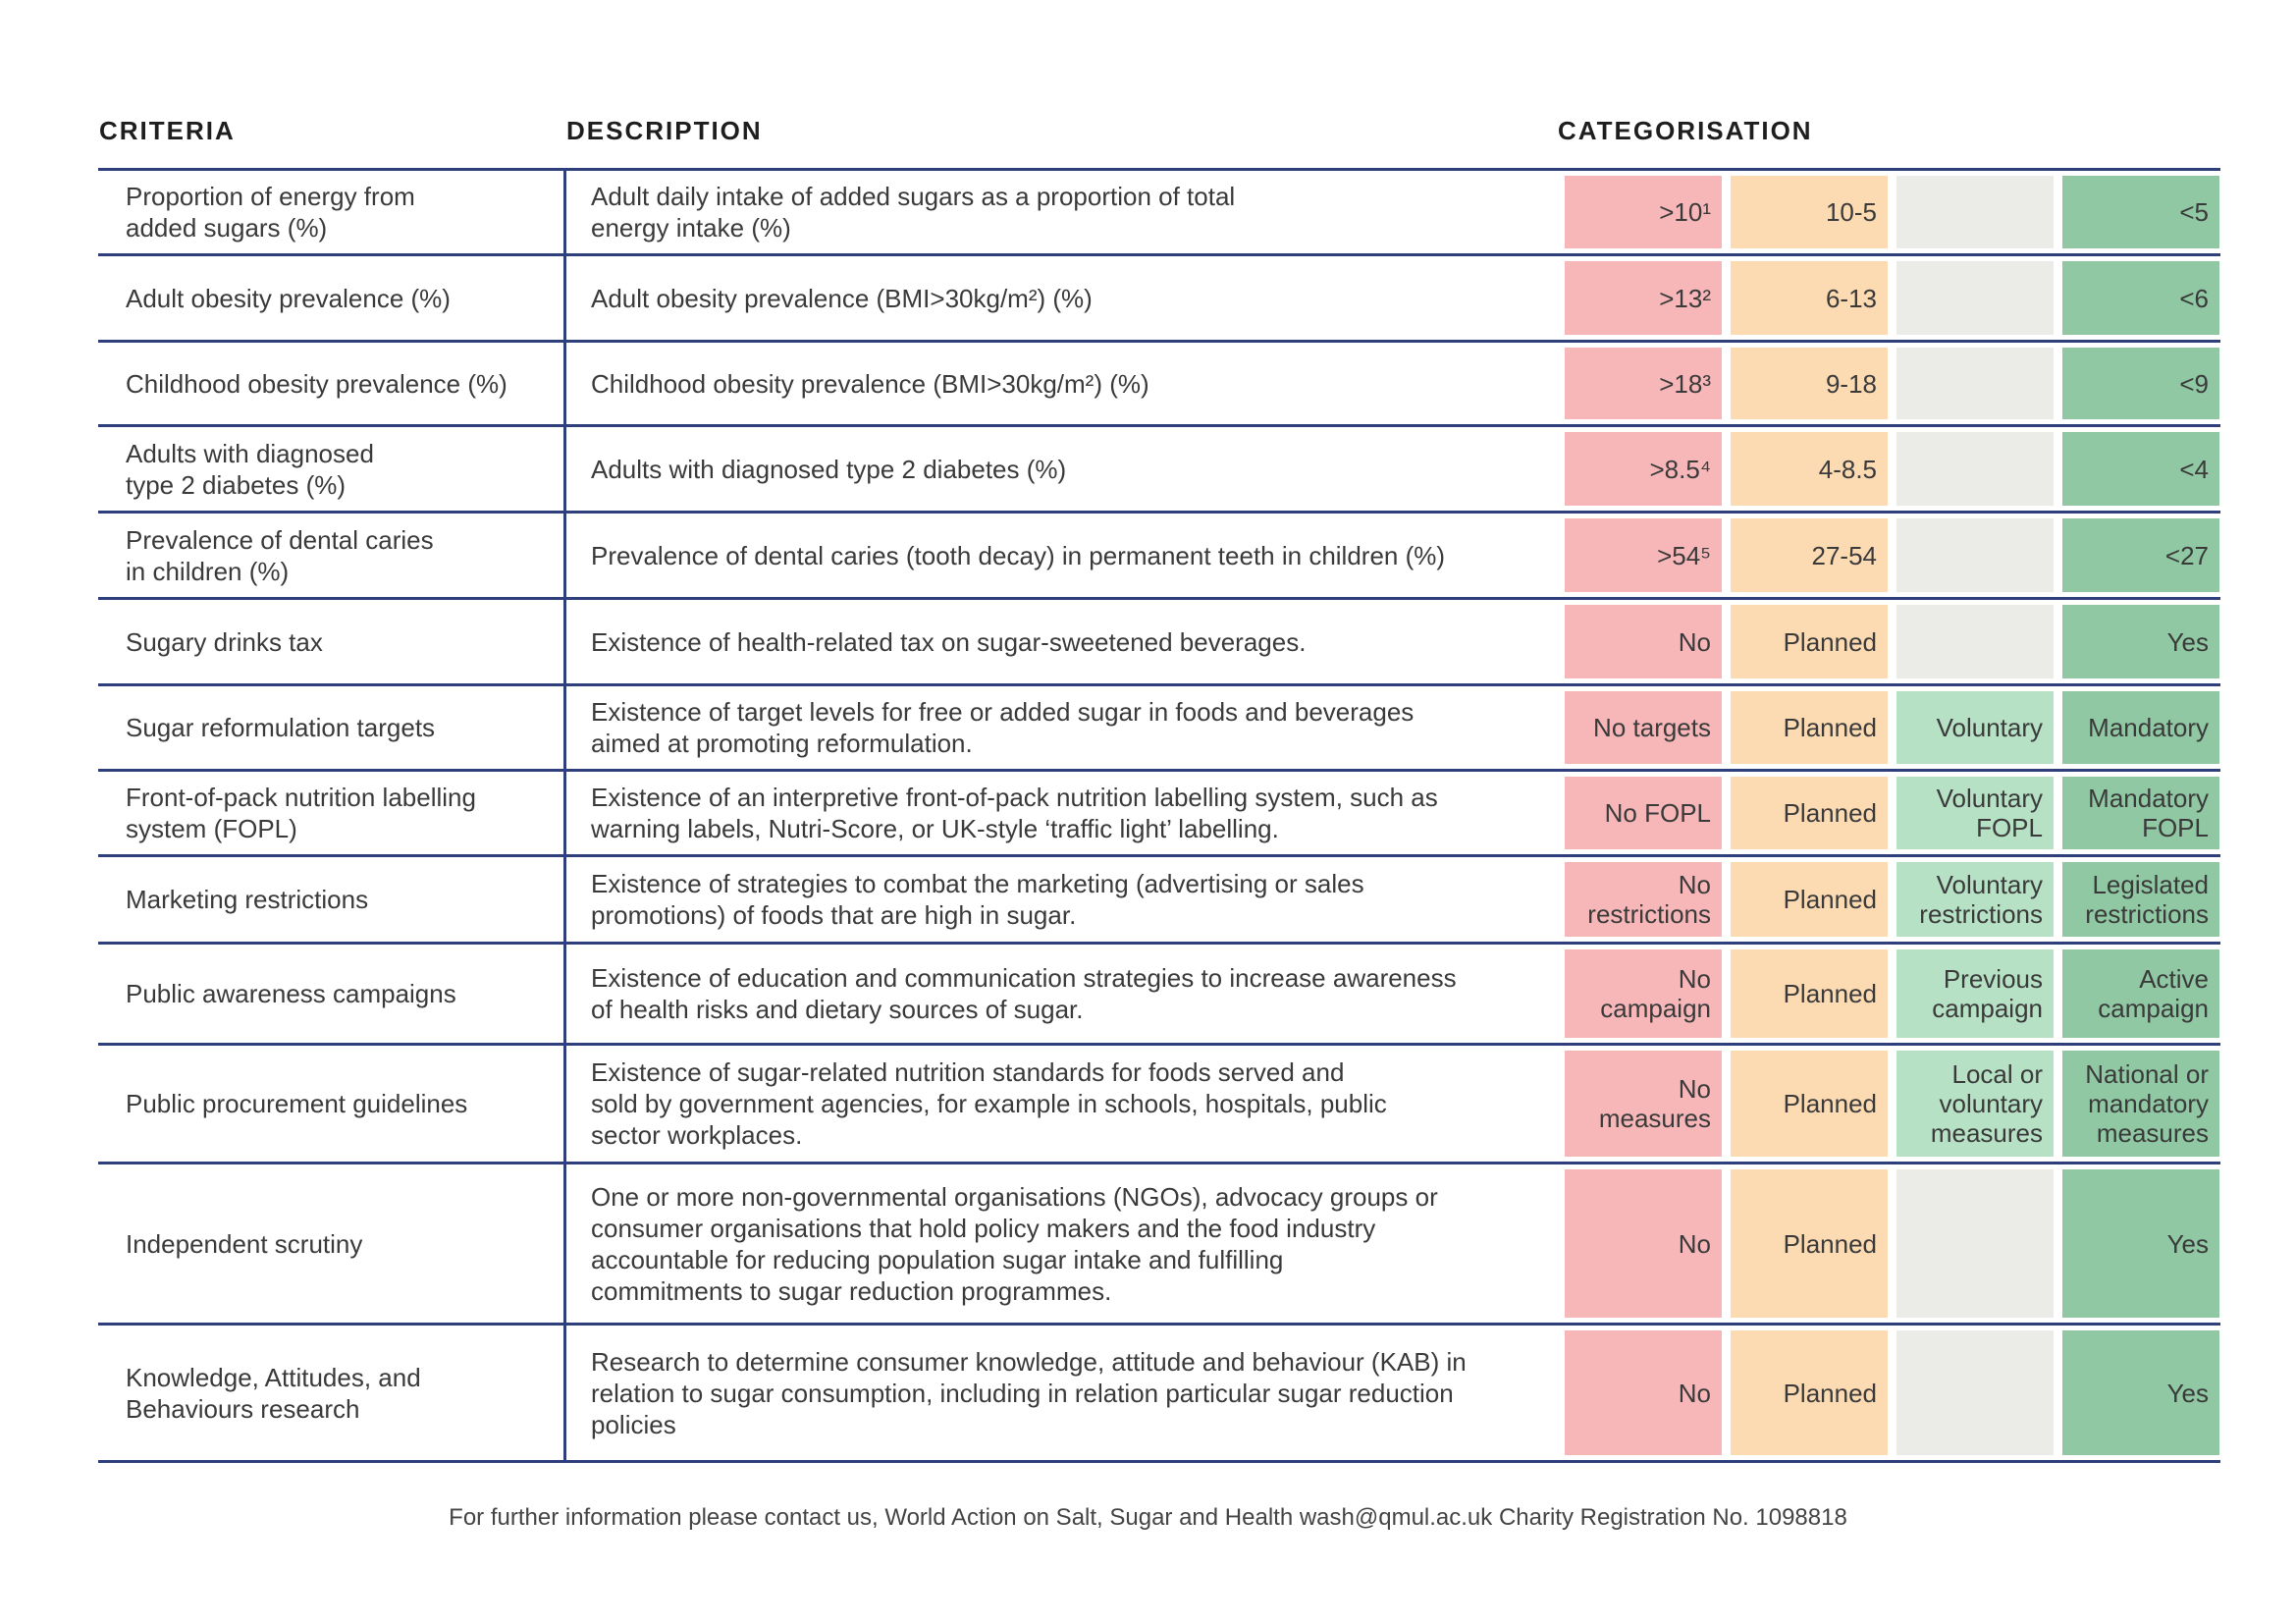 The image size is (2296, 1624). I want to click on category-light-green: Previous campaign, so click(1975, 993).